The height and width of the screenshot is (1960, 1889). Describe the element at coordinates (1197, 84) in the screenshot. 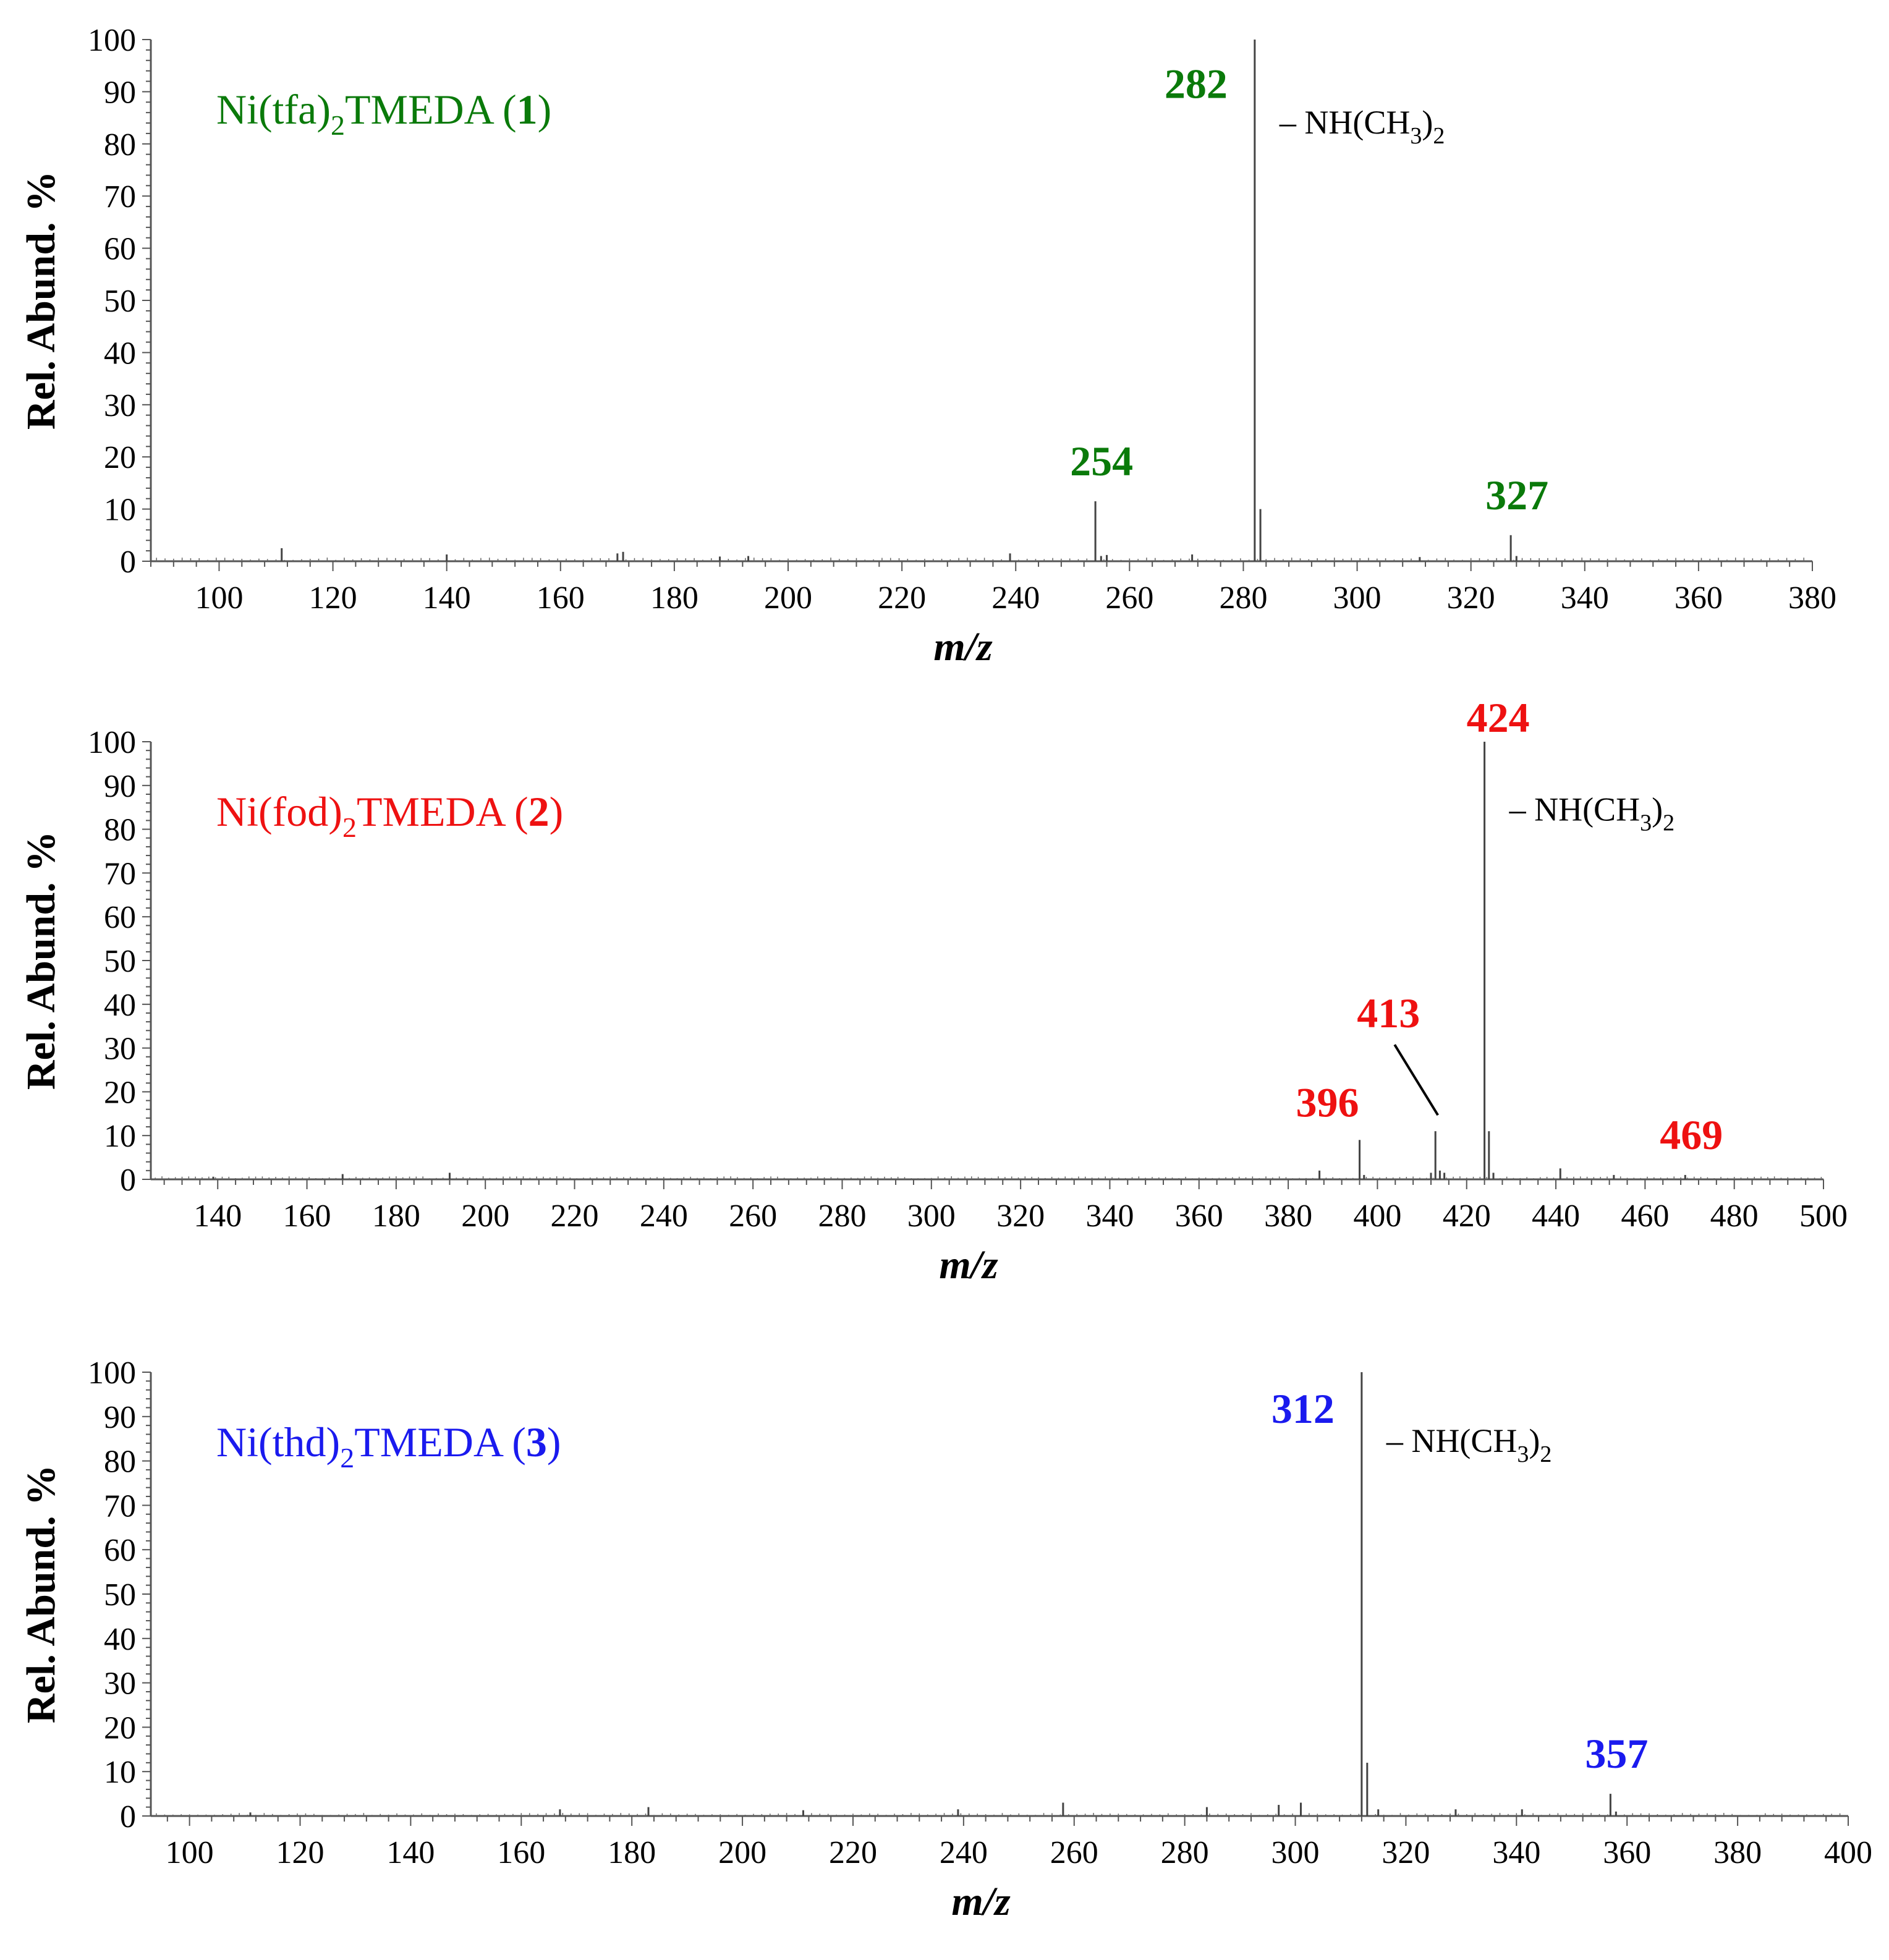

I see `peak-label-282: 282` at that location.